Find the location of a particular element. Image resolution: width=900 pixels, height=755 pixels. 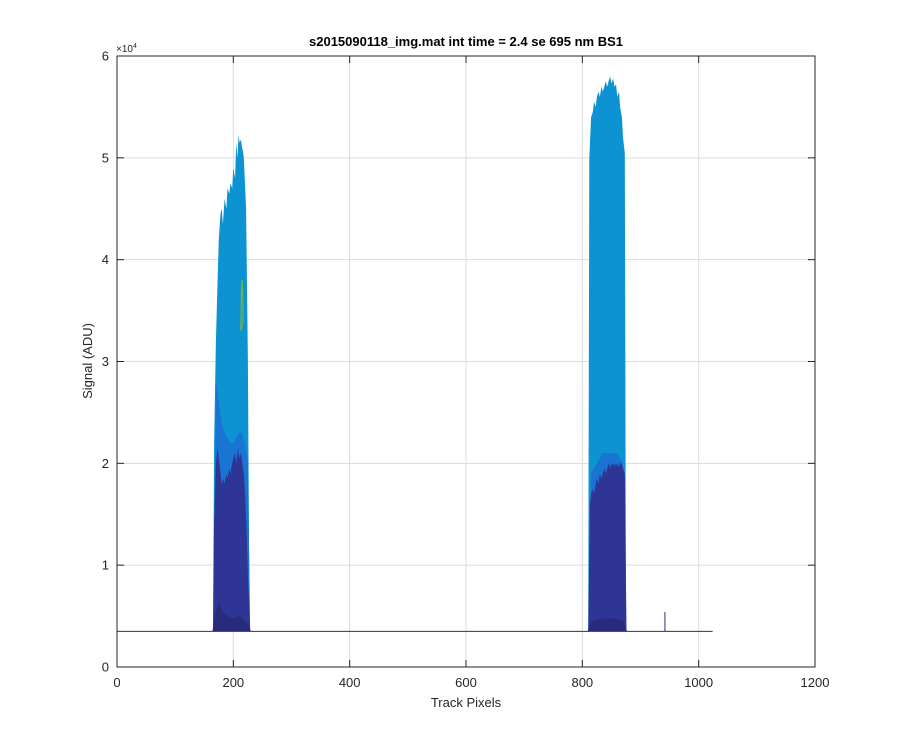

y-tick-label: 2 is located at coordinates (105, 463).